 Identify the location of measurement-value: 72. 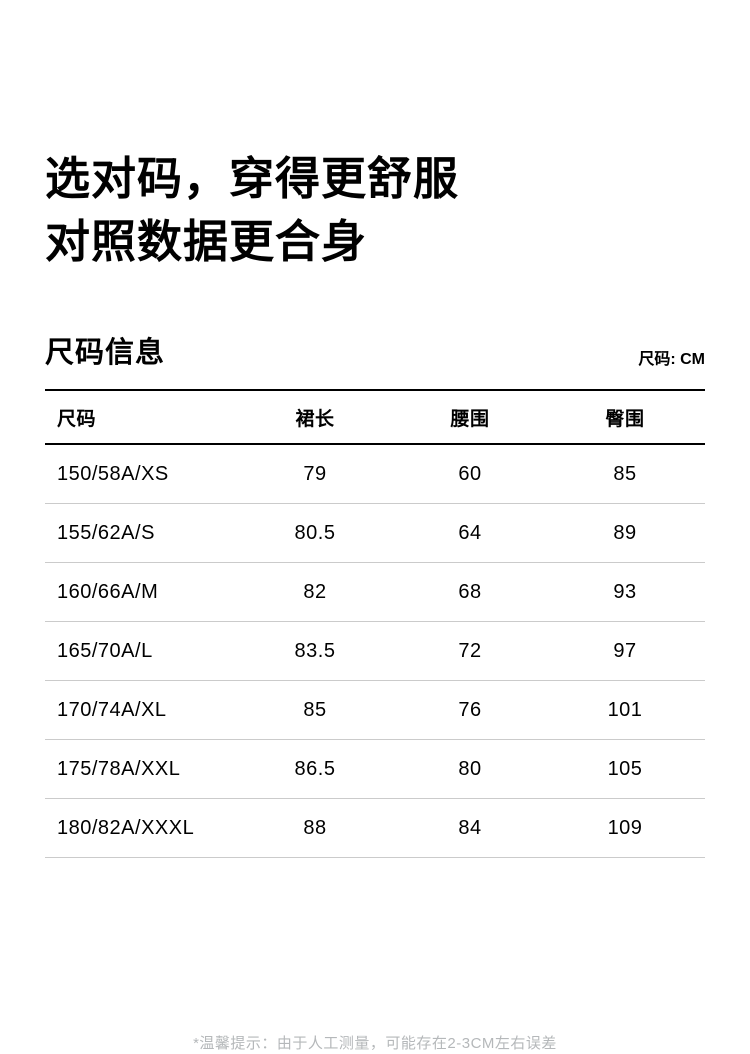
(470, 650).